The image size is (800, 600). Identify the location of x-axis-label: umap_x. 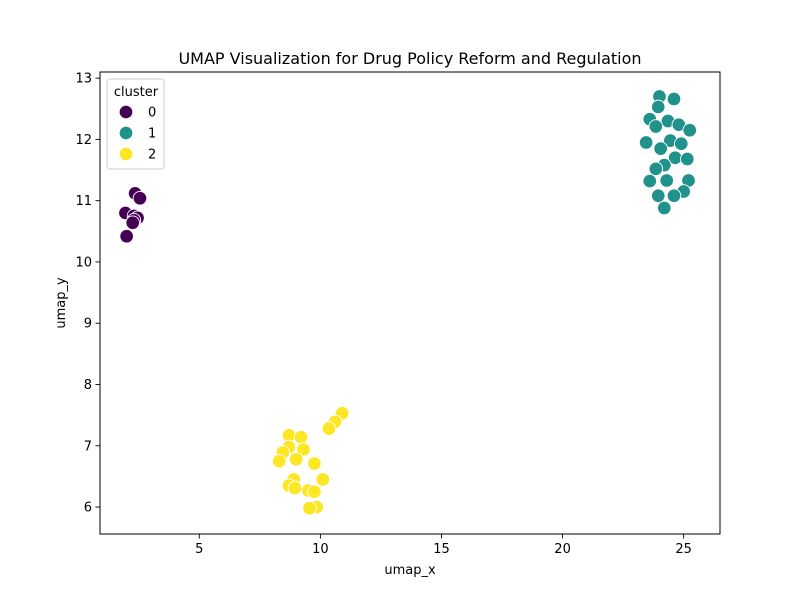
(410, 570).